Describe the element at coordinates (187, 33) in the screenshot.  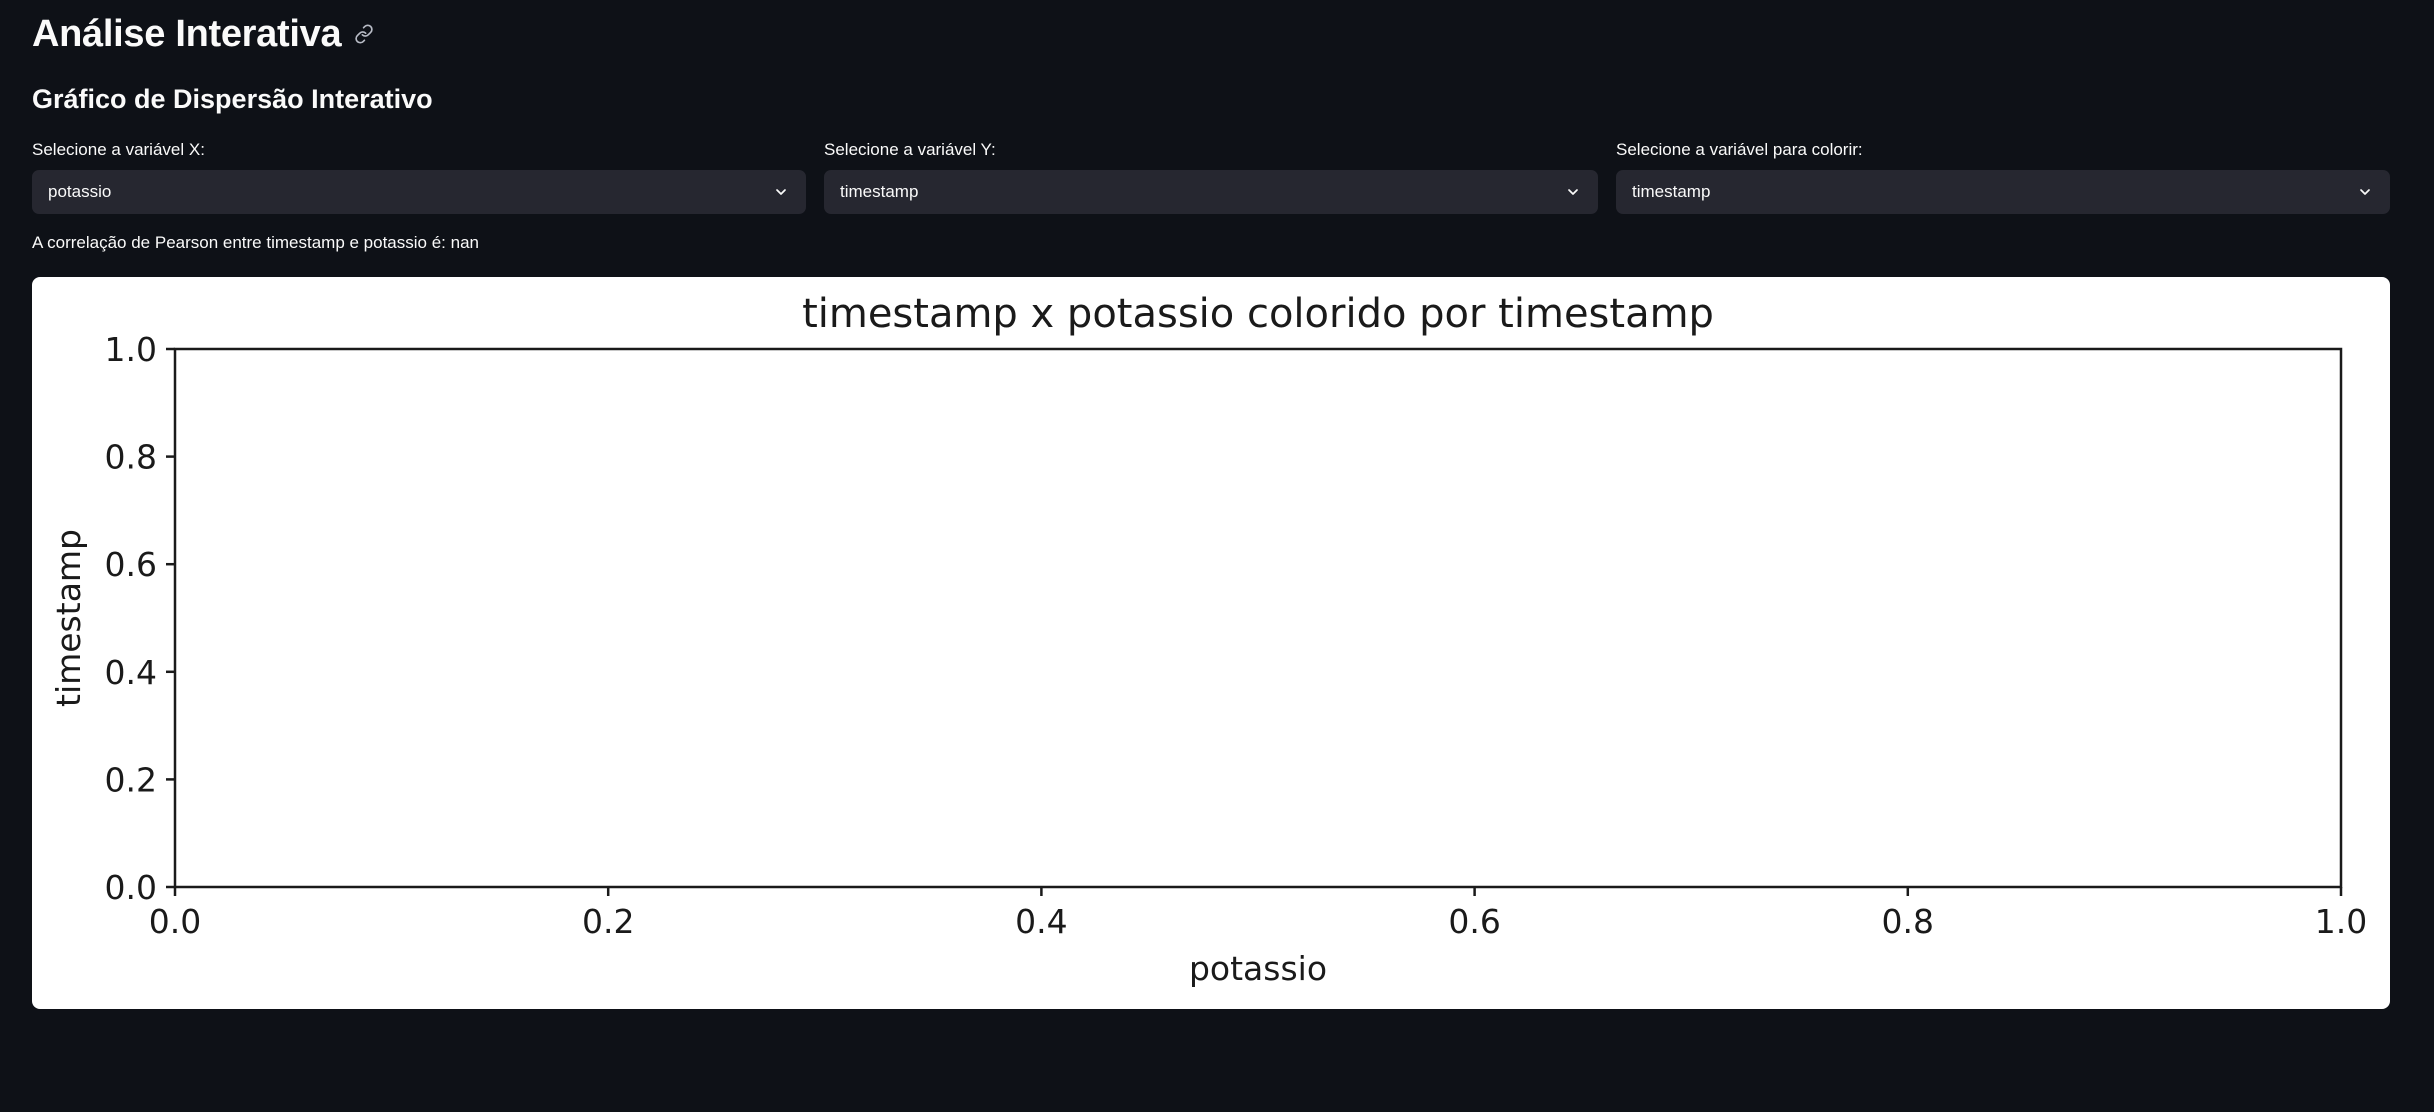
I see `page-title: Análise Interativa` at that location.